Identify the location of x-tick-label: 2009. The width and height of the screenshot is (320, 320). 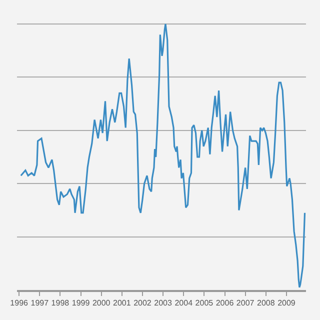
(287, 303).